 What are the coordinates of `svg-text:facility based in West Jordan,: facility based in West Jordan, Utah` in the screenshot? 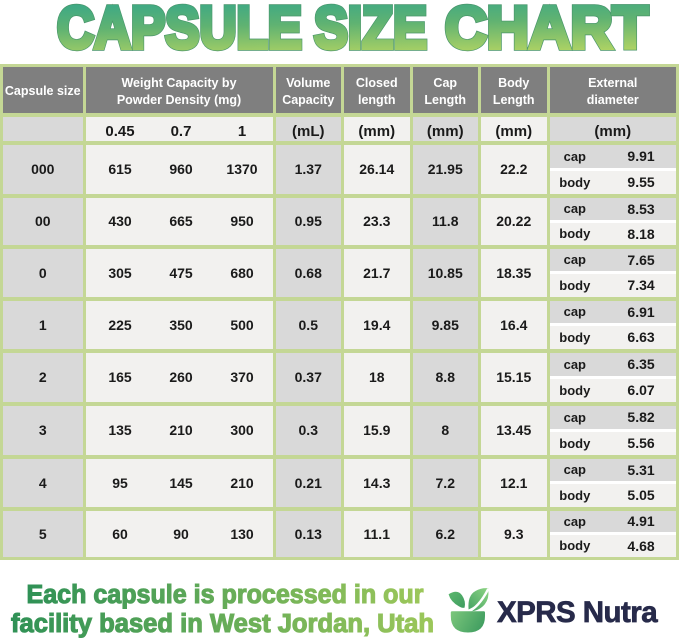 It's located at (222, 624).